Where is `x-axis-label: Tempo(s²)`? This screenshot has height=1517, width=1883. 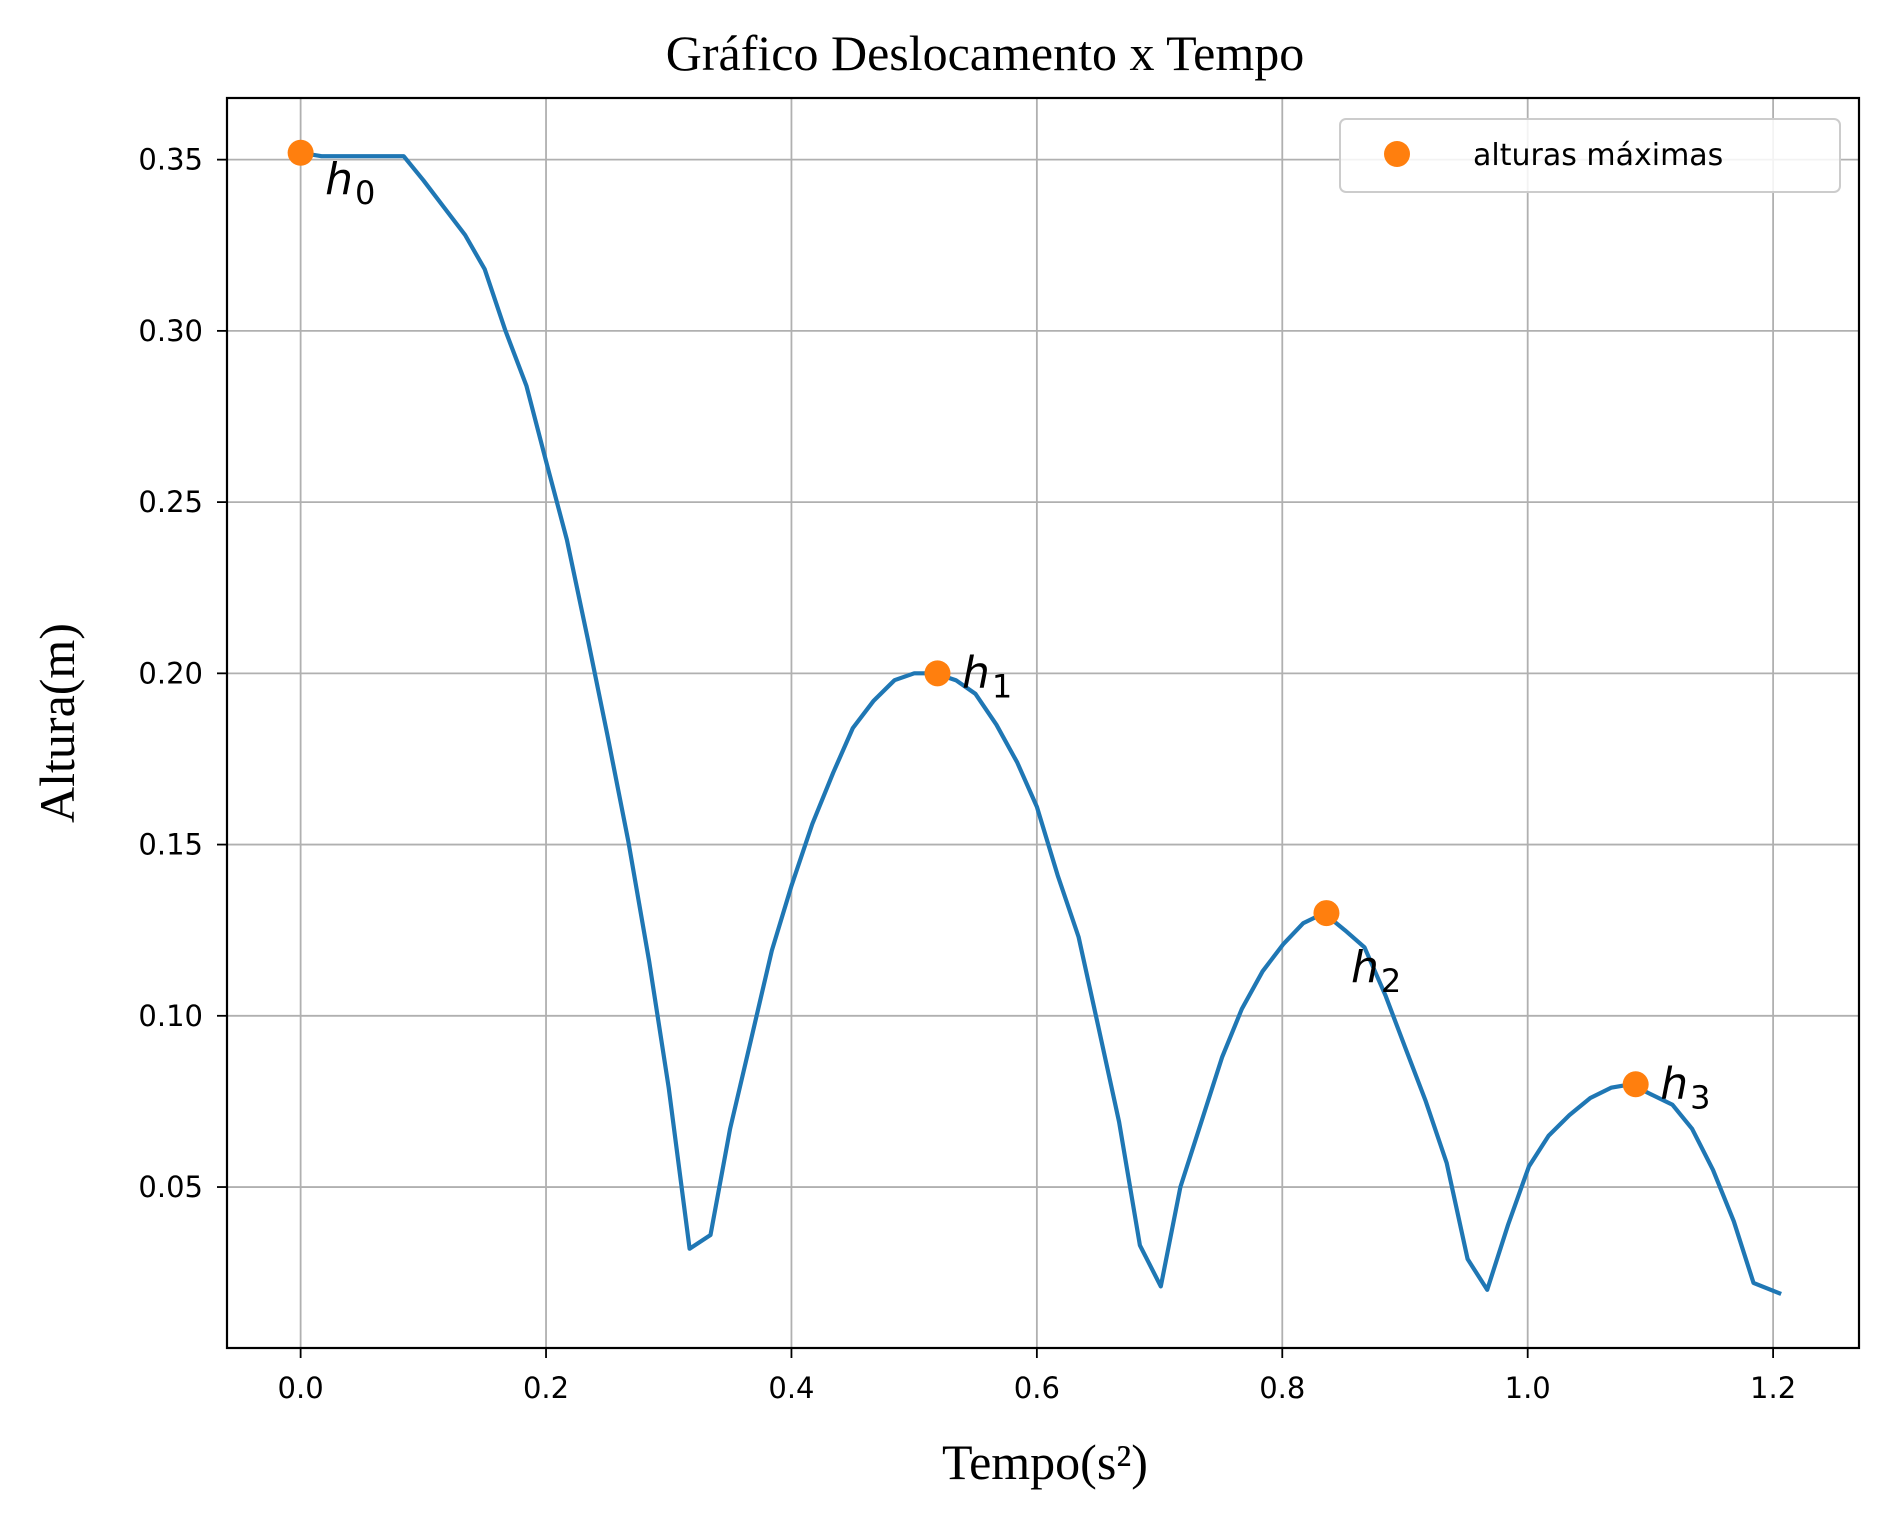 x-axis-label: Tempo(s²) is located at coordinates (1045, 1462).